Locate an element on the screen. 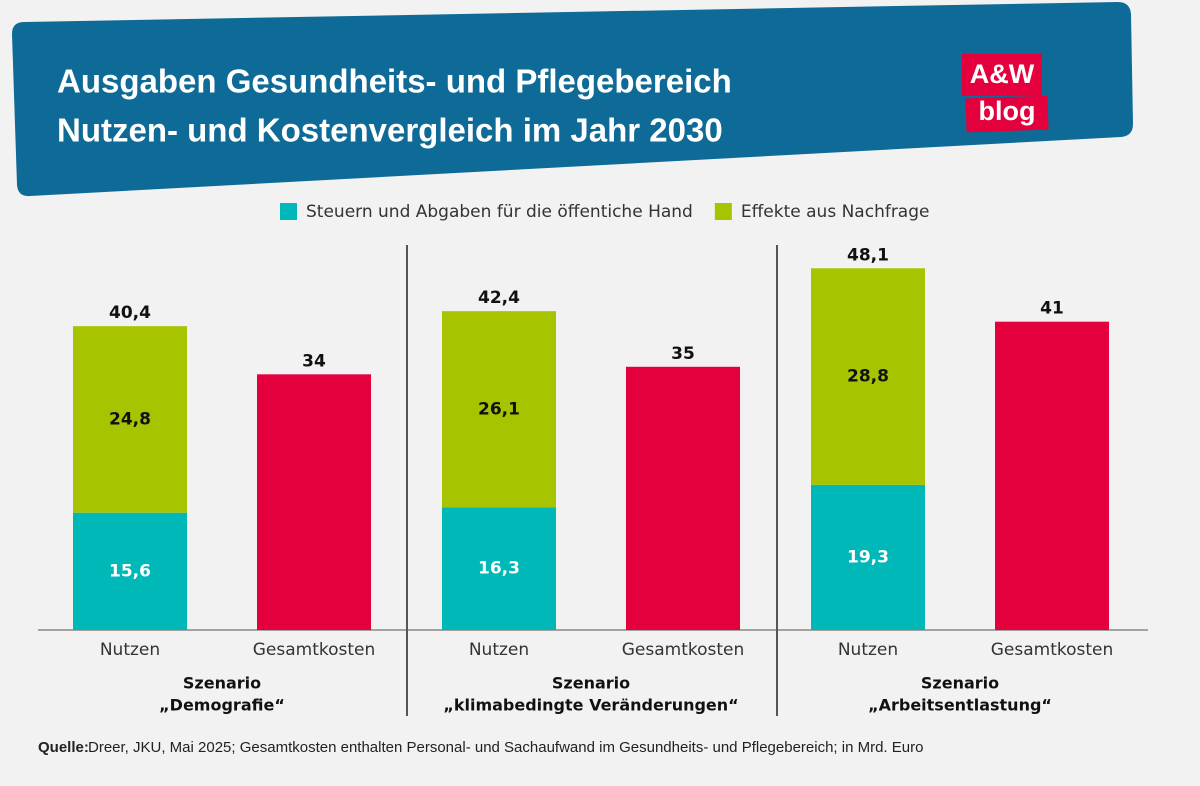  chart-subtitle: Nutzen- und Kostenvergleich im Jahr 2030 is located at coordinates (390, 130).